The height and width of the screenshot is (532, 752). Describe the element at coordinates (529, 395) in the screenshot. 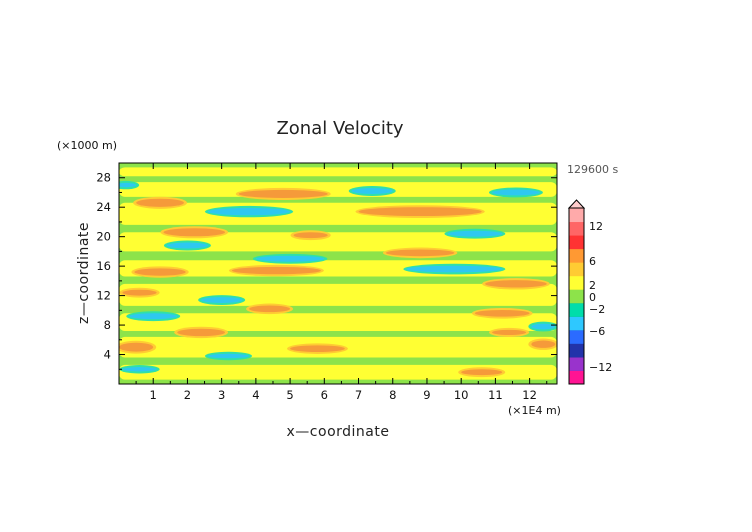

I see `x-tick-label: 12` at that location.